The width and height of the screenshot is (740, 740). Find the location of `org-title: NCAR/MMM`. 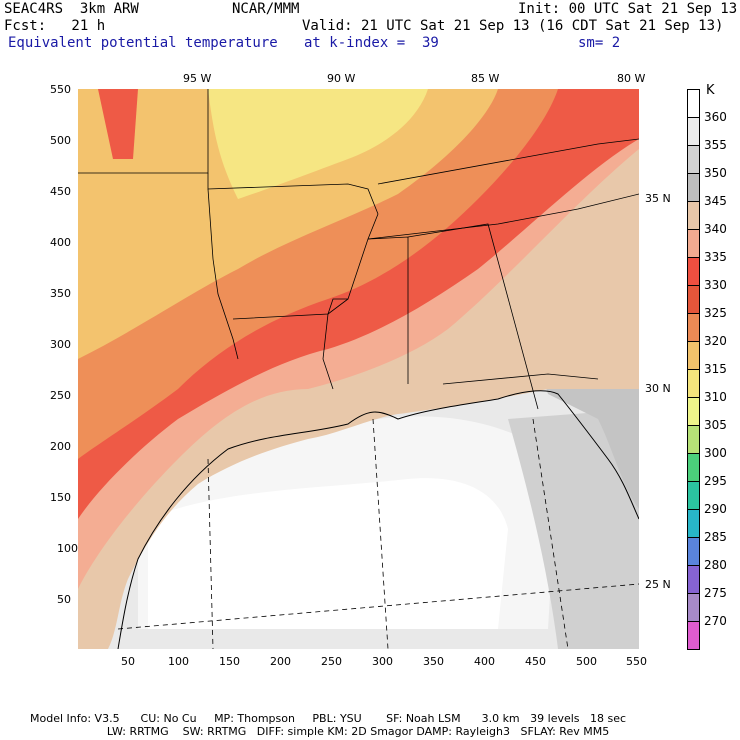

org-title: NCAR/MMM is located at coordinates (266, 9).